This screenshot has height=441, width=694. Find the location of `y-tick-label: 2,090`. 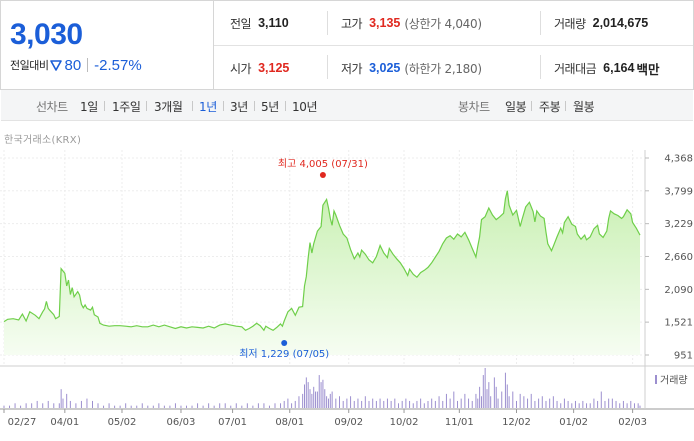

y-tick-label: 2,090 is located at coordinates (678, 290).